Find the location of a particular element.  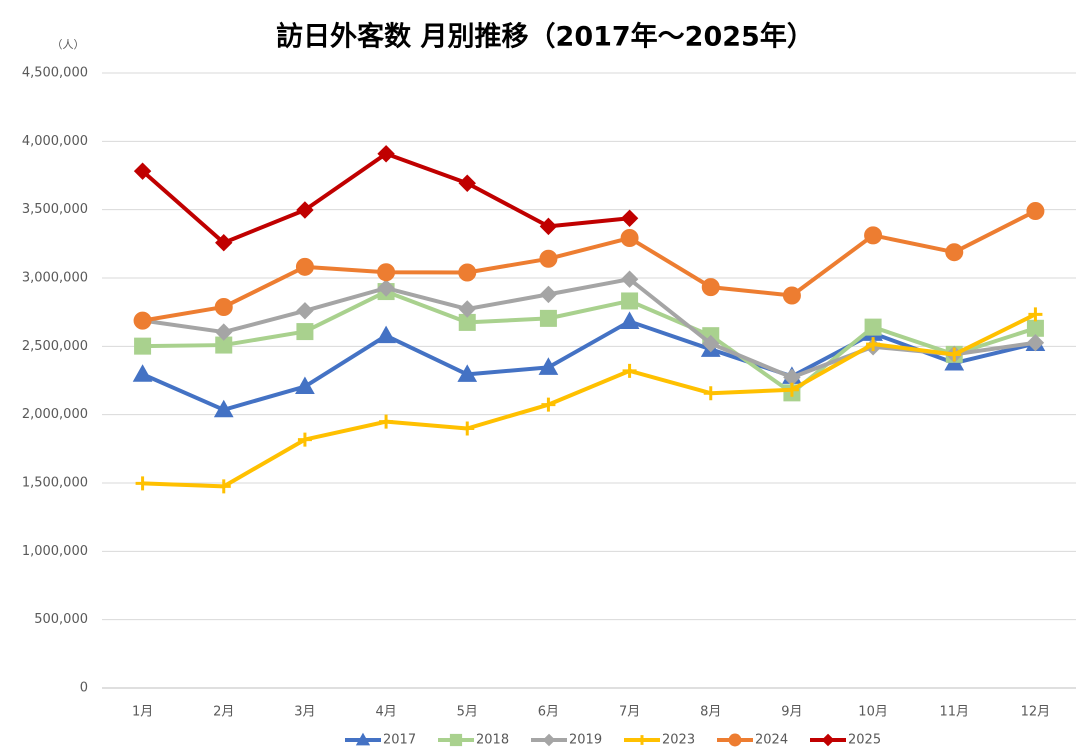

y-tick-label: 1,500,000 is located at coordinates (55, 483).